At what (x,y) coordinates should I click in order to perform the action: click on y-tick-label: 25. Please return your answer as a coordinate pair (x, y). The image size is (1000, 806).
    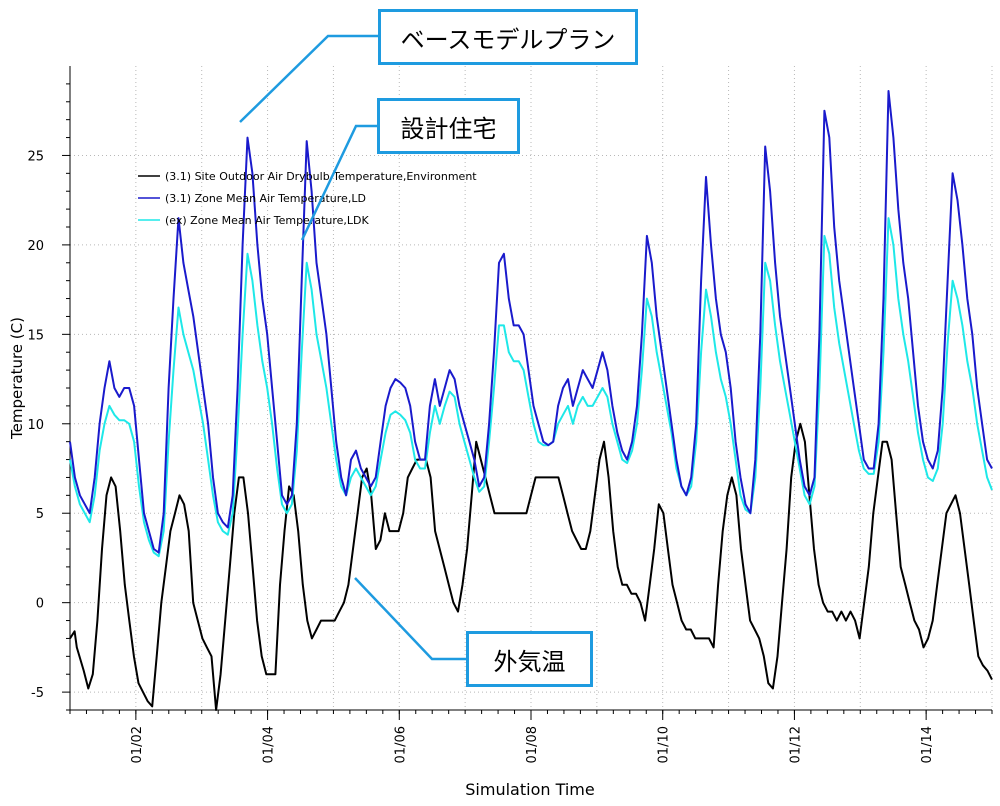
    Looking at the image, I should click on (35, 156).